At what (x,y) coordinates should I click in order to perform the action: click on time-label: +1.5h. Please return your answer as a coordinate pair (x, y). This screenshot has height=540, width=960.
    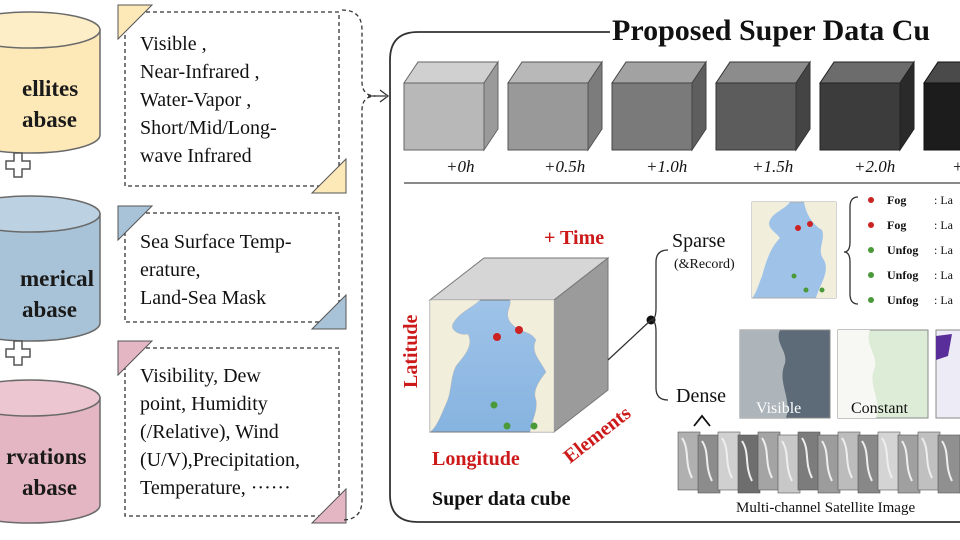
    Looking at the image, I should click on (772, 166).